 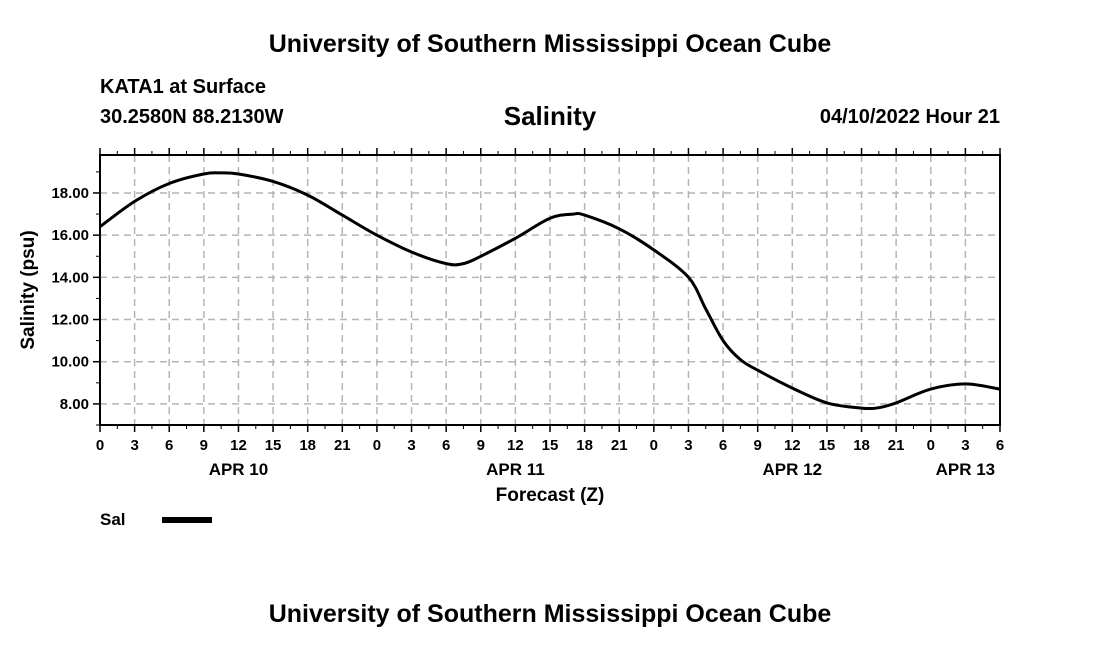 What do you see at coordinates (28, 289) in the screenshot?
I see `y-axis-title: Salinity (psu)` at bounding box center [28, 289].